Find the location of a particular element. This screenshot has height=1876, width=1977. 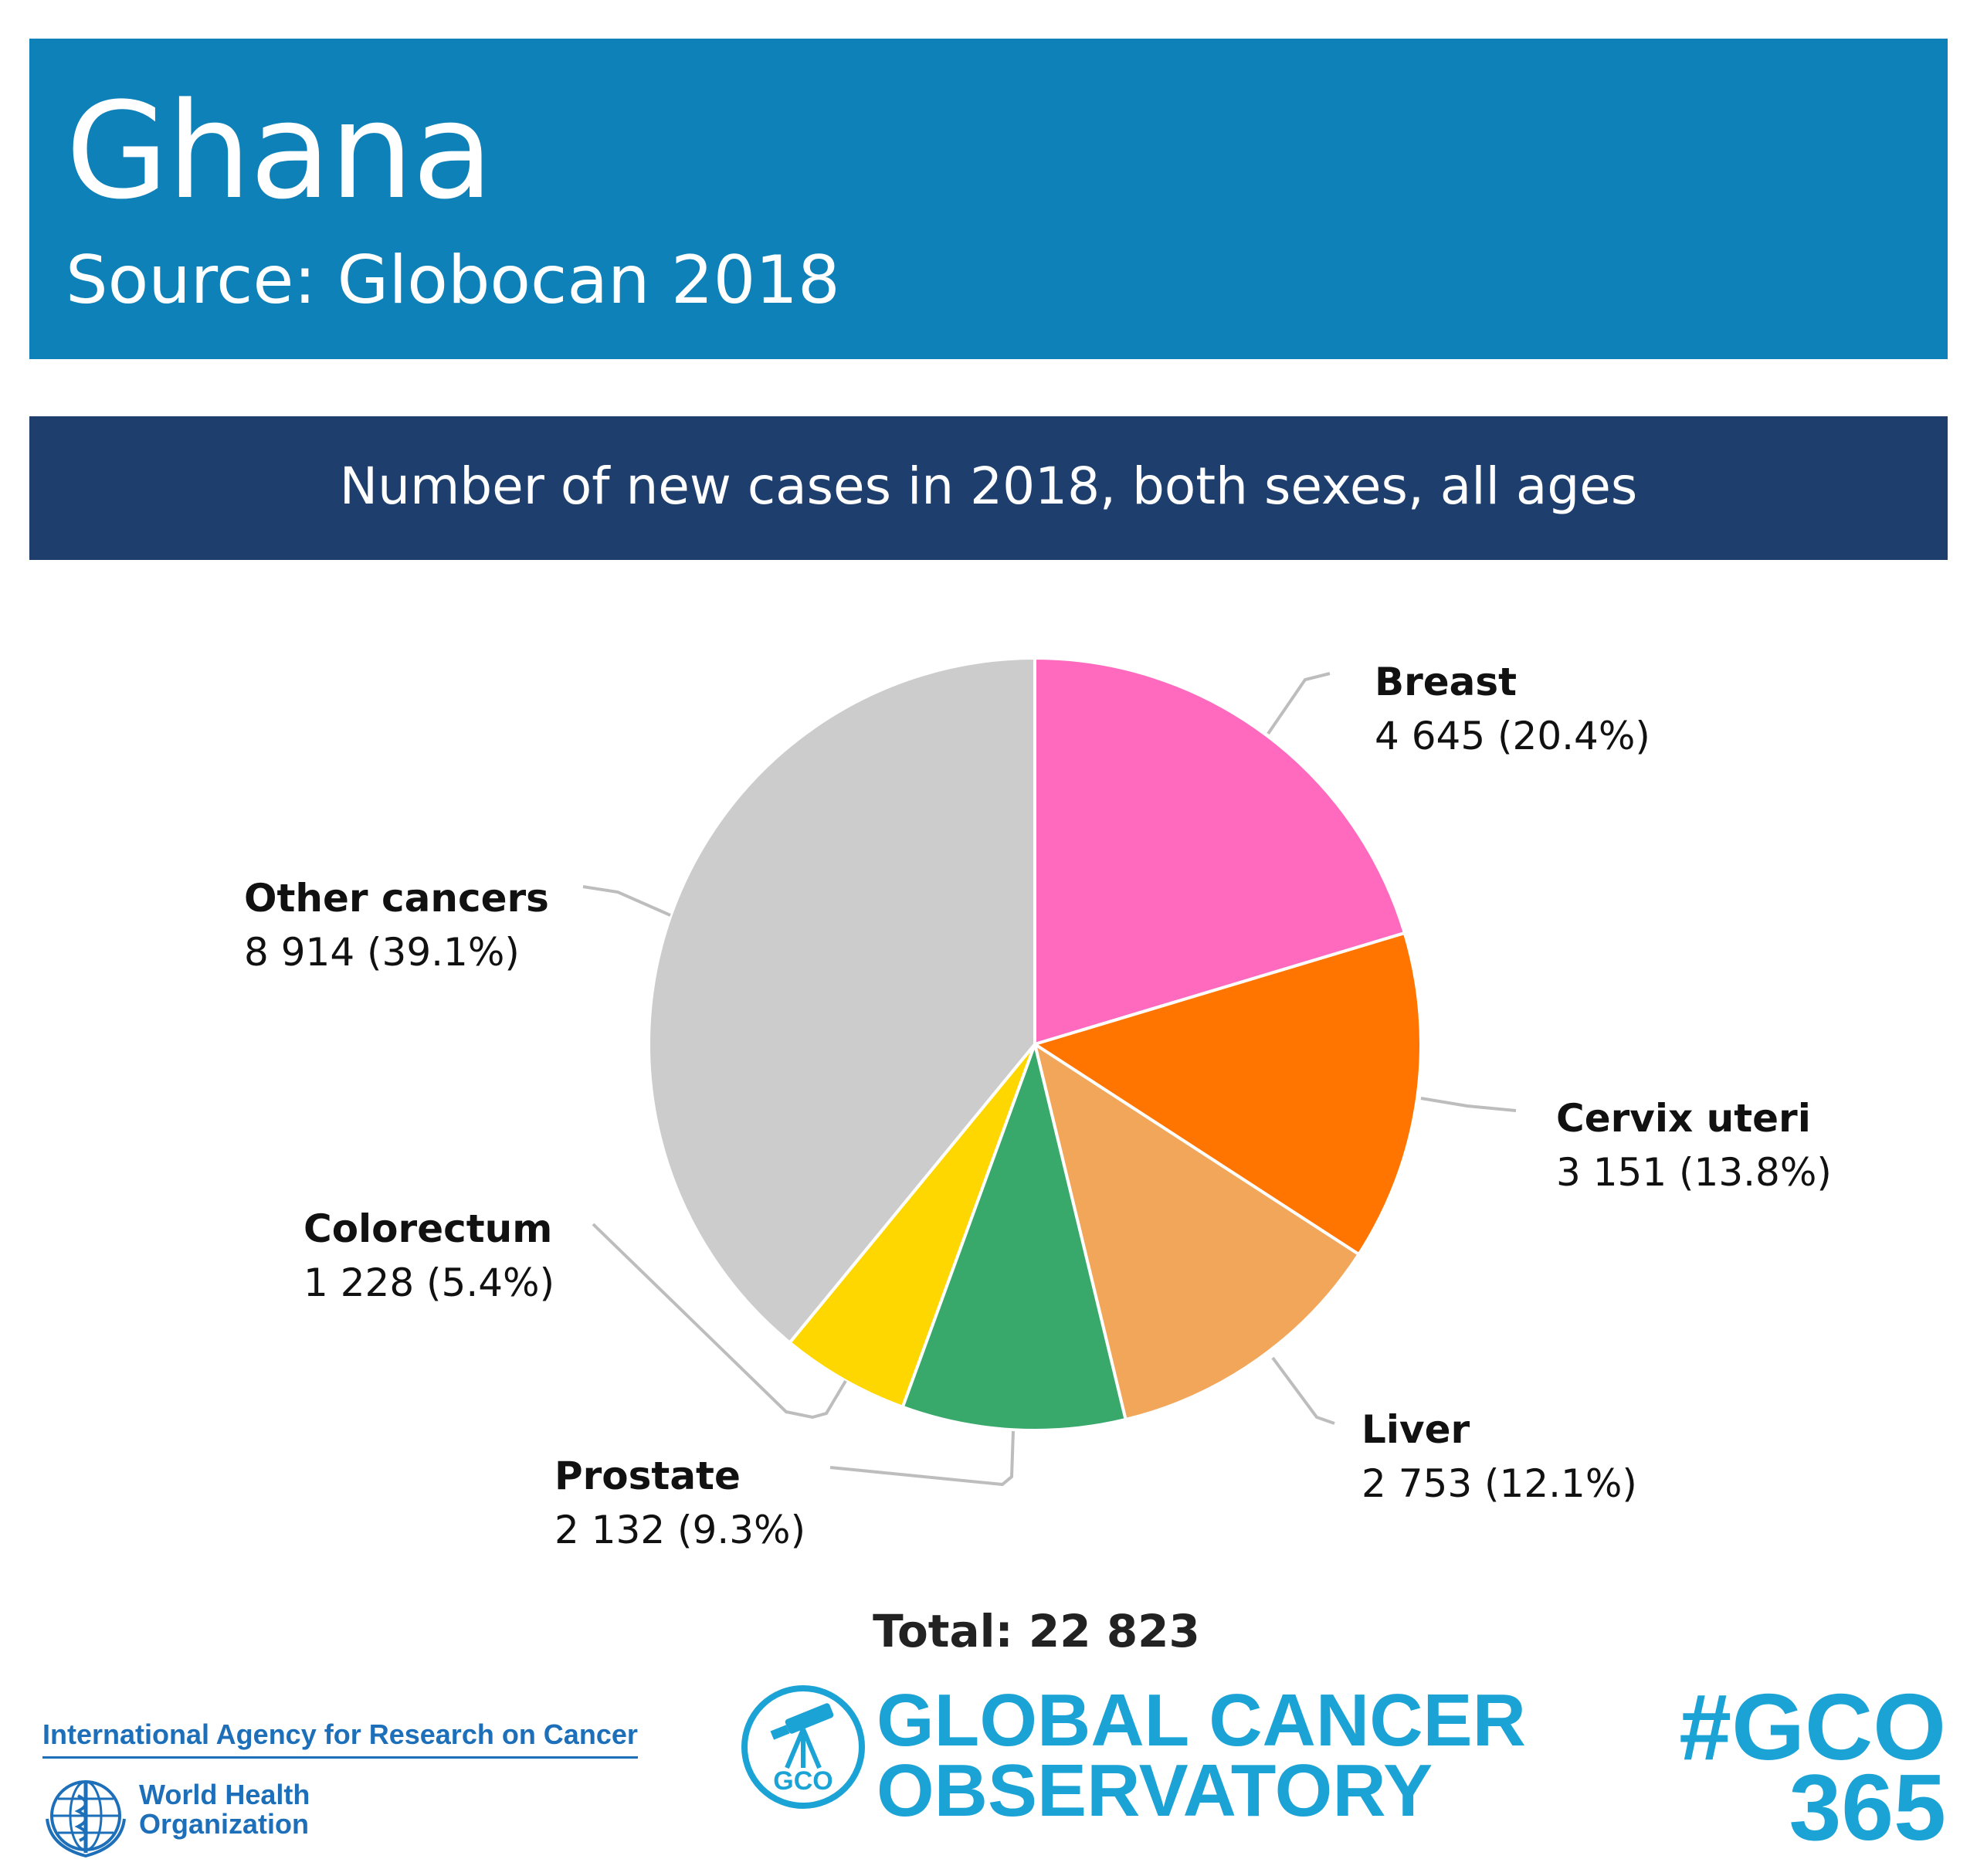

hashtag-line-2: 365 is located at coordinates (1867, 1807).